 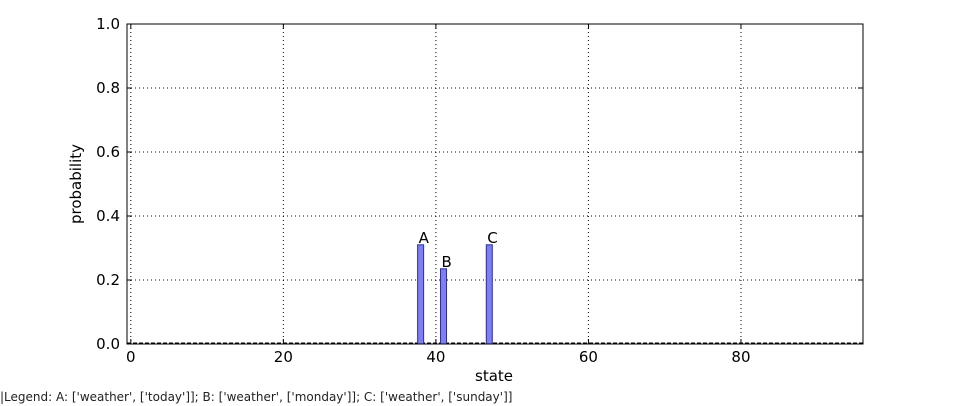 What do you see at coordinates (455, 294) in the screenshot?
I see `bars` at bounding box center [455, 294].